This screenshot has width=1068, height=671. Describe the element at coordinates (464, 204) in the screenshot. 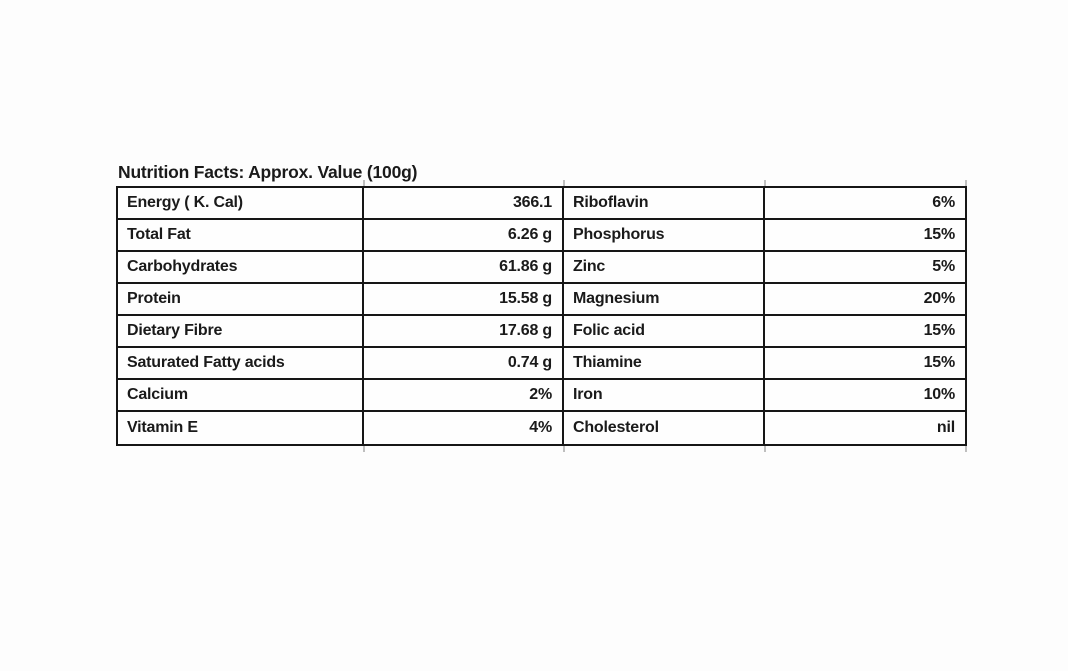

I see `nutrient-value: 366.1` at that location.